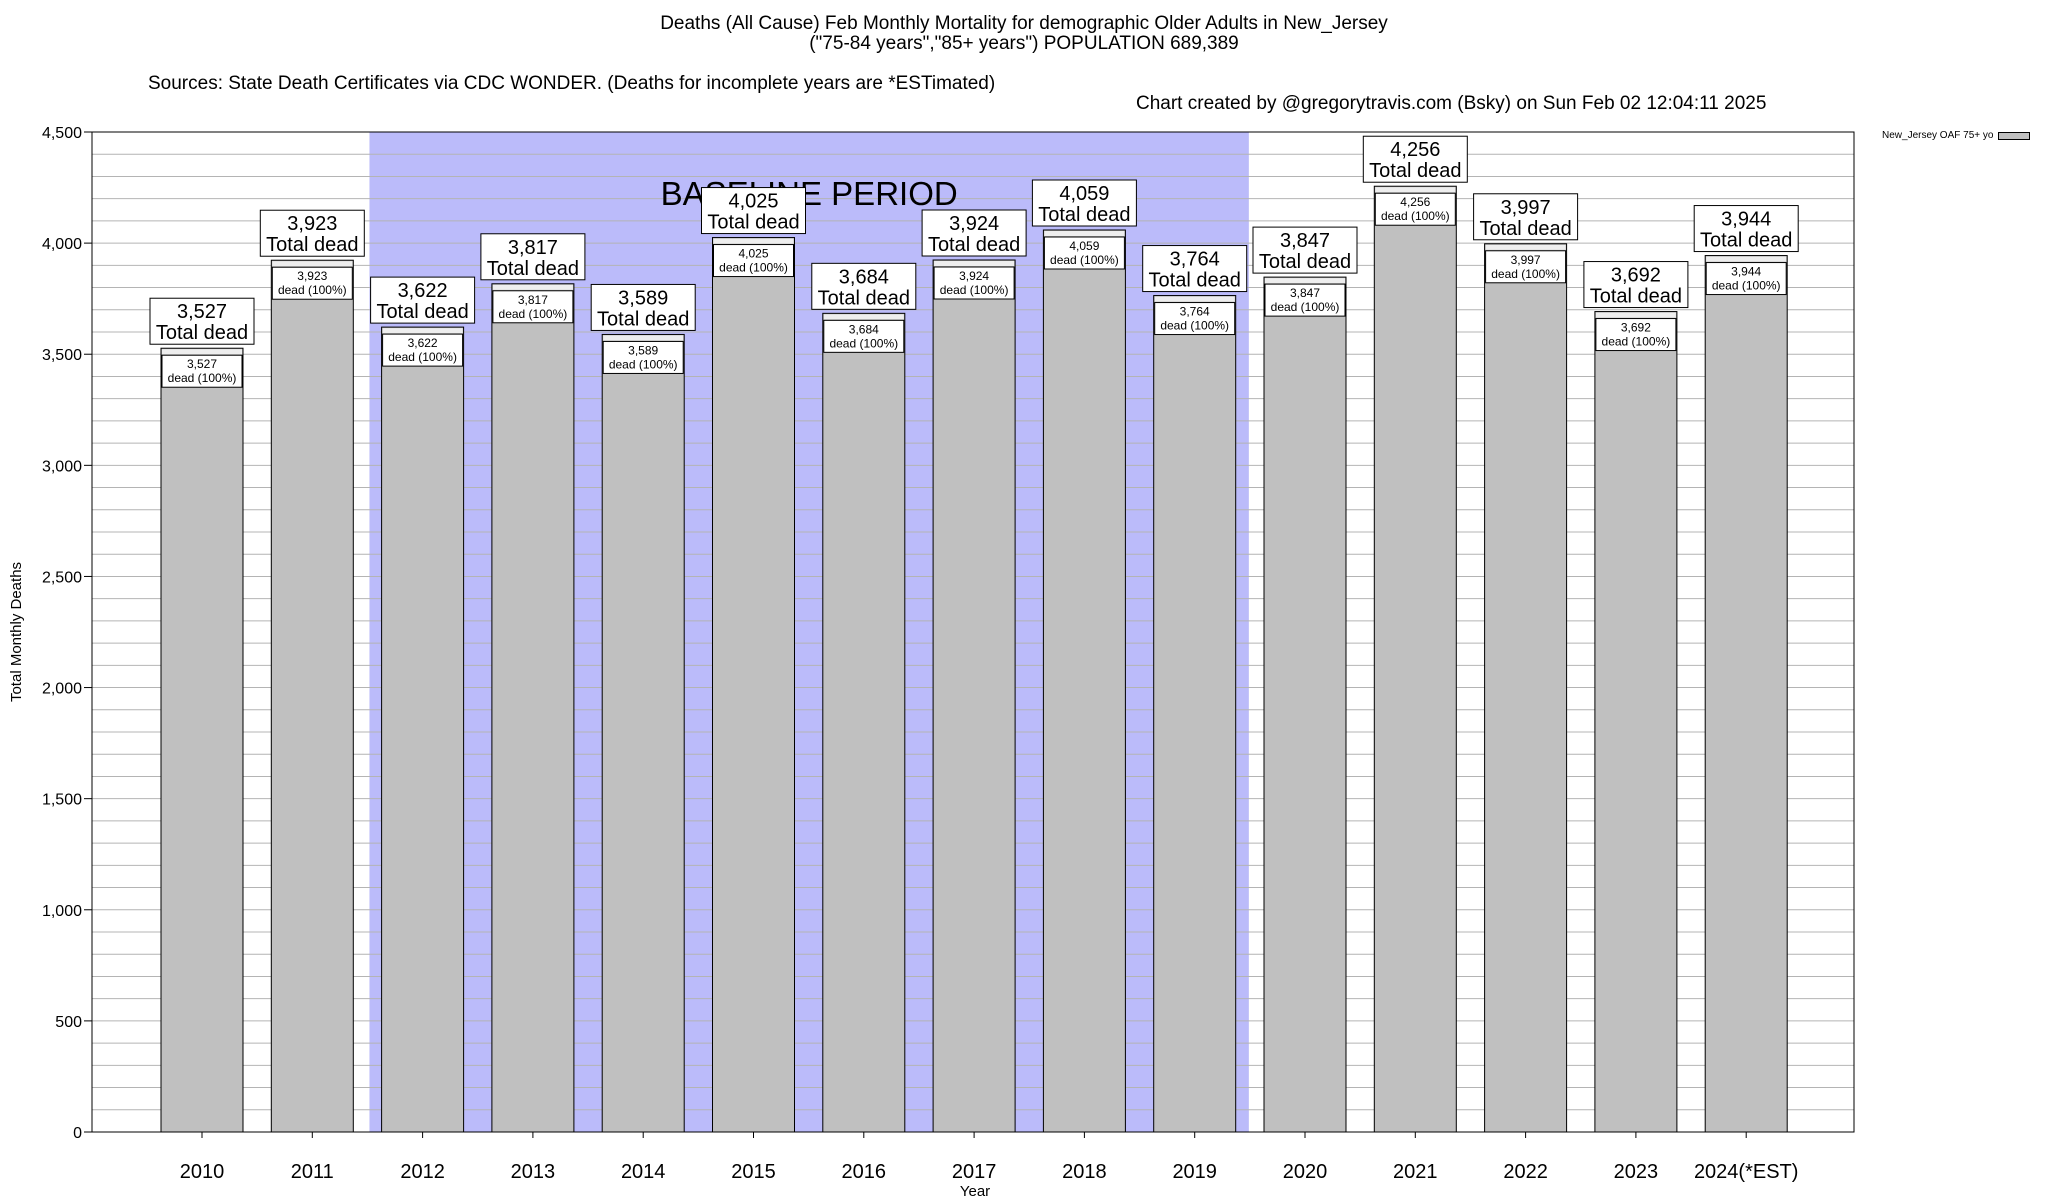  I want to click on x-tick-label: 2019, so click(1194, 1172).